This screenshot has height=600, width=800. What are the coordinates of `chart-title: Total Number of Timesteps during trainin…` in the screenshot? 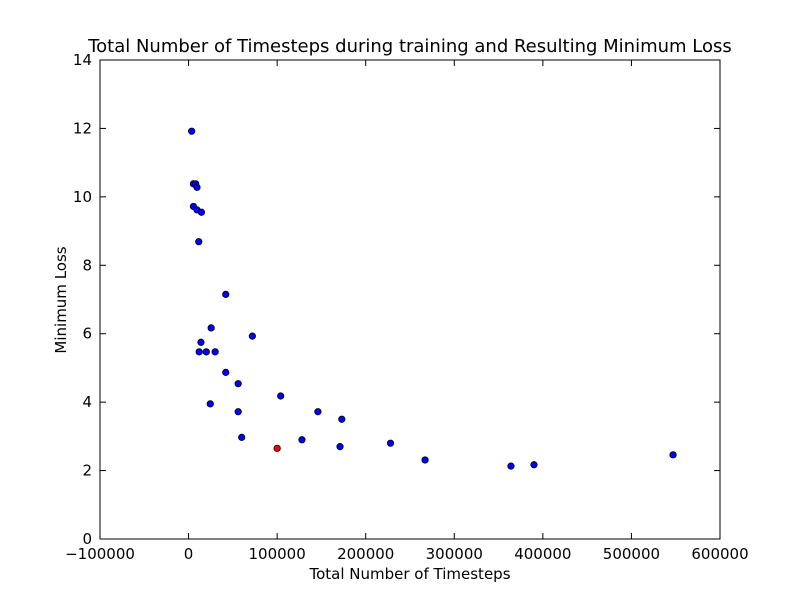 It's located at (409, 46).